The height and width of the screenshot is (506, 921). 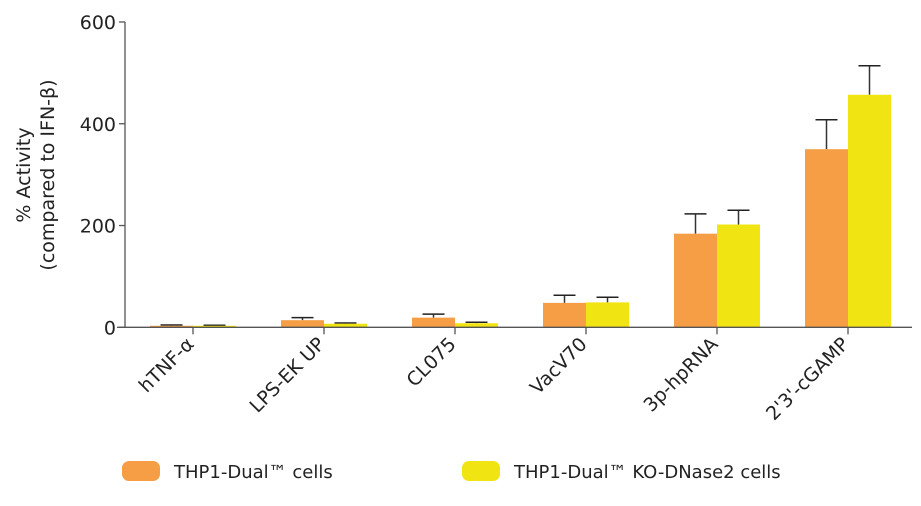 What do you see at coordinates (808, 379) in the screenshot?
I see `x-tick-label: 2'3'-cGAMP` at bounding box center [808, 379].